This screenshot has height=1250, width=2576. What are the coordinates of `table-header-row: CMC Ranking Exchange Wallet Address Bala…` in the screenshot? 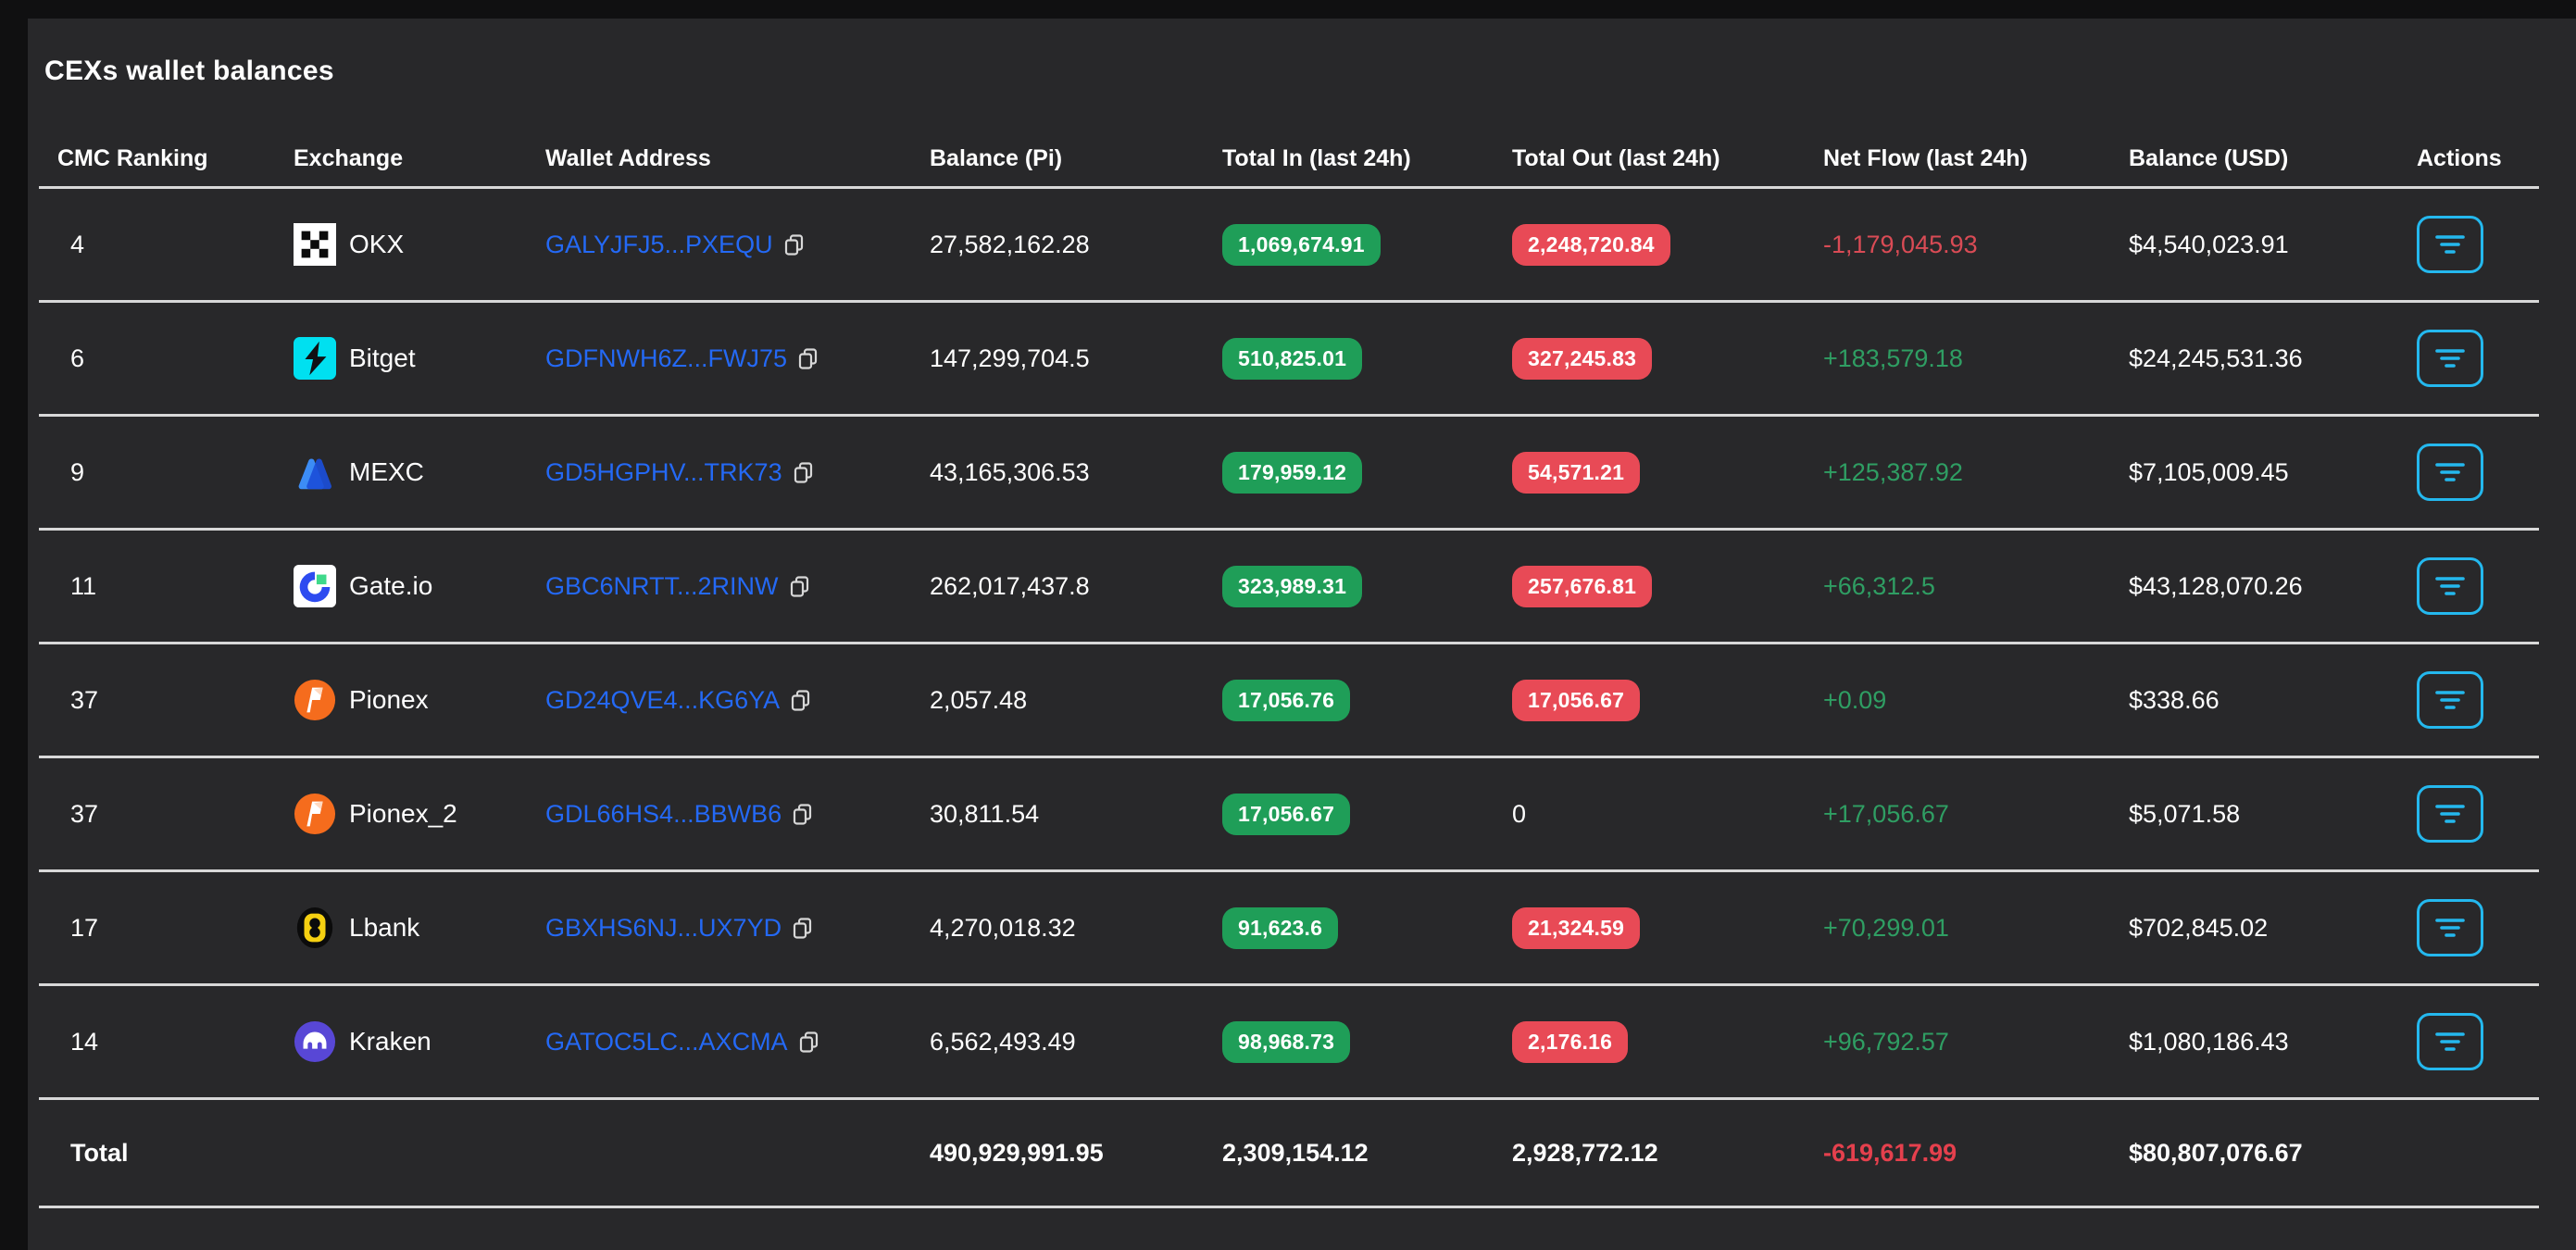 It's located at (1289, 160).